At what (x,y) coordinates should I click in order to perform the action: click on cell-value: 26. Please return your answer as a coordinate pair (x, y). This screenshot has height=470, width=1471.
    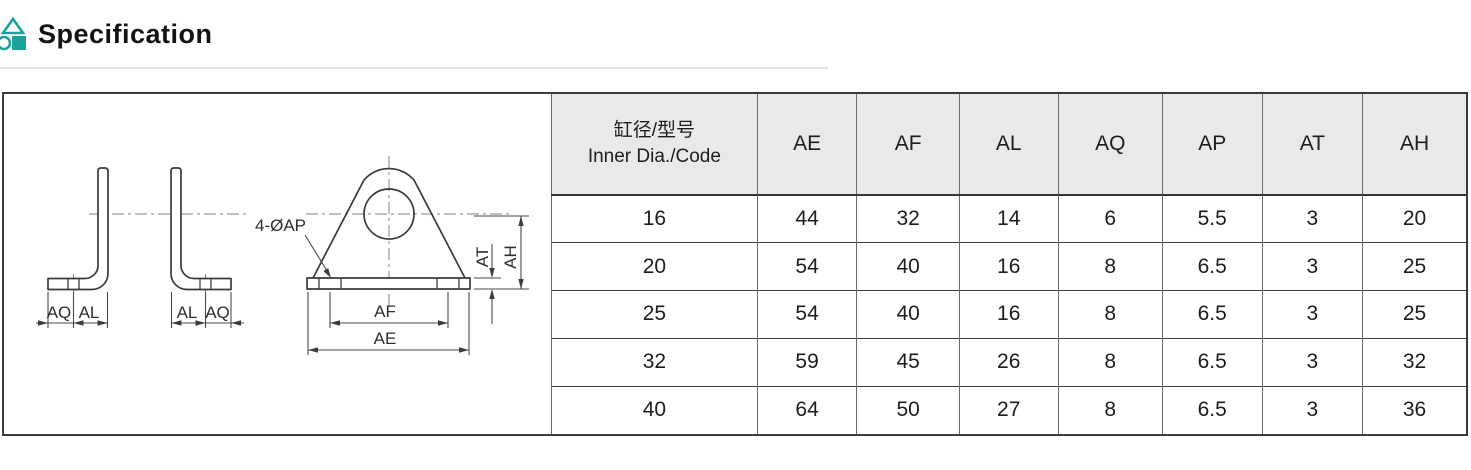
    Looking at the image, I should click on (1008, 362).